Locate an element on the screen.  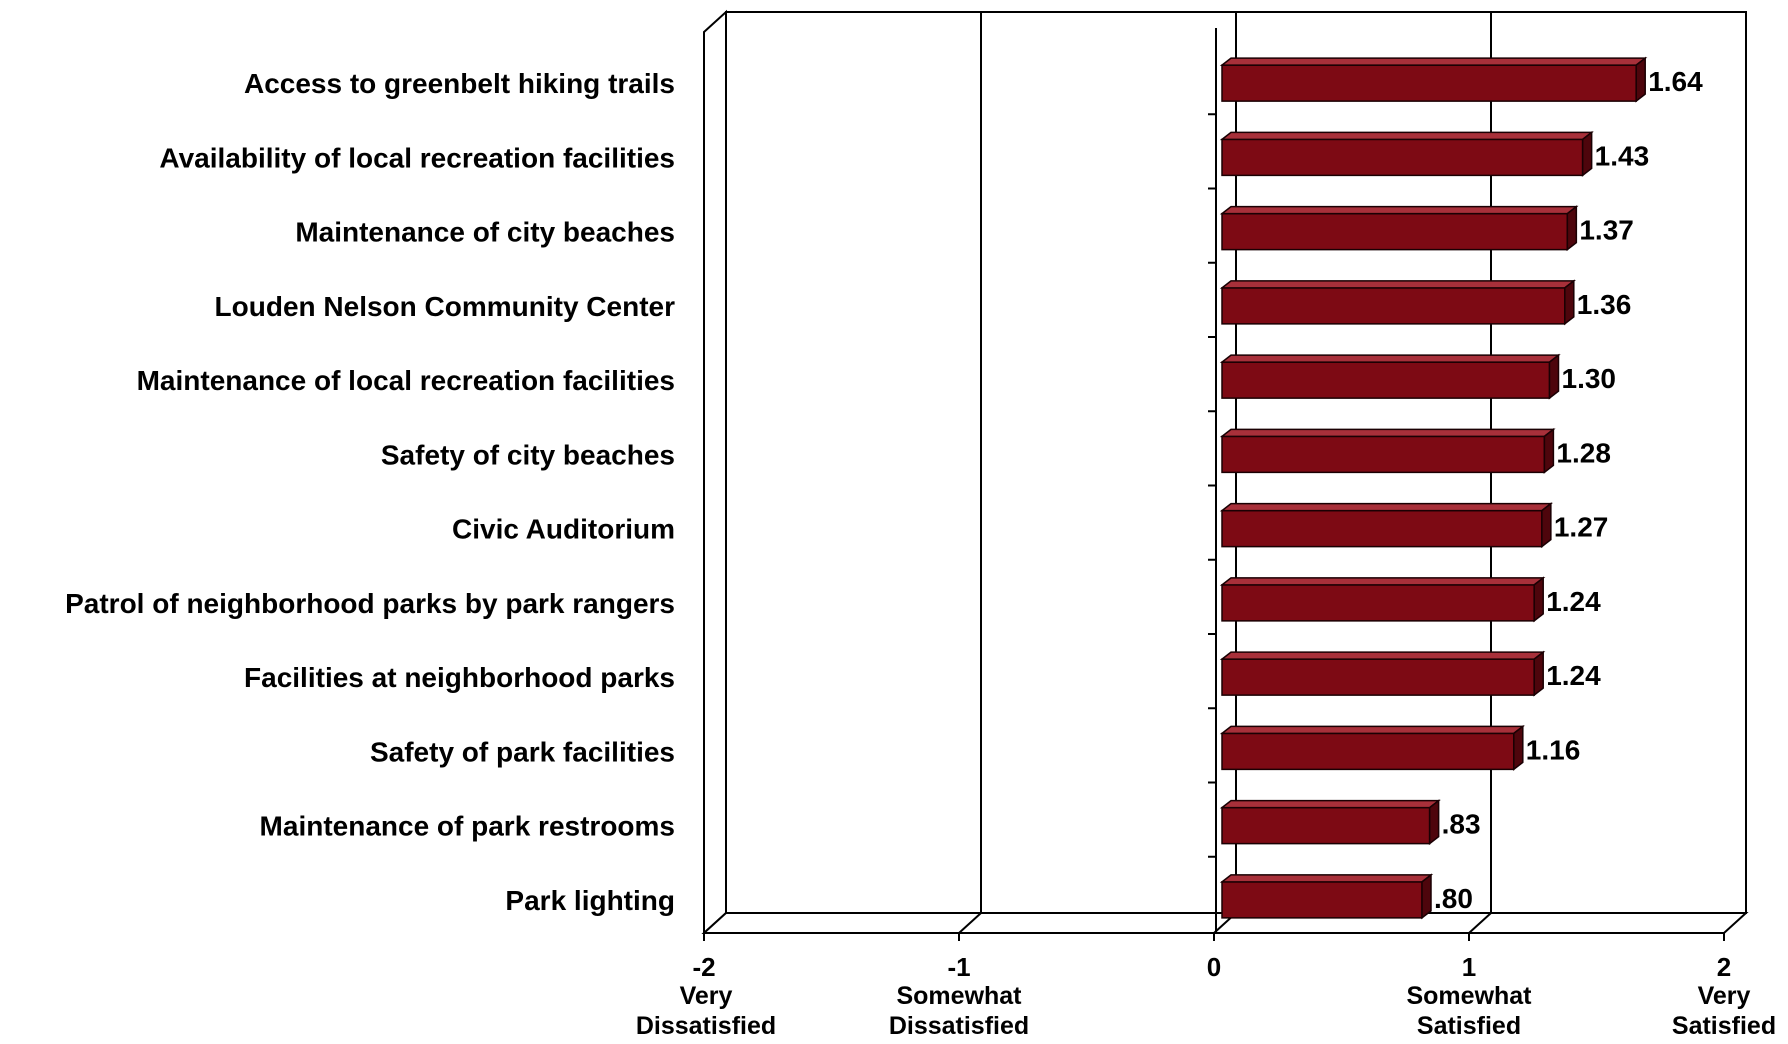
value-label: 1.37 is located at coordinates (1606, 230).